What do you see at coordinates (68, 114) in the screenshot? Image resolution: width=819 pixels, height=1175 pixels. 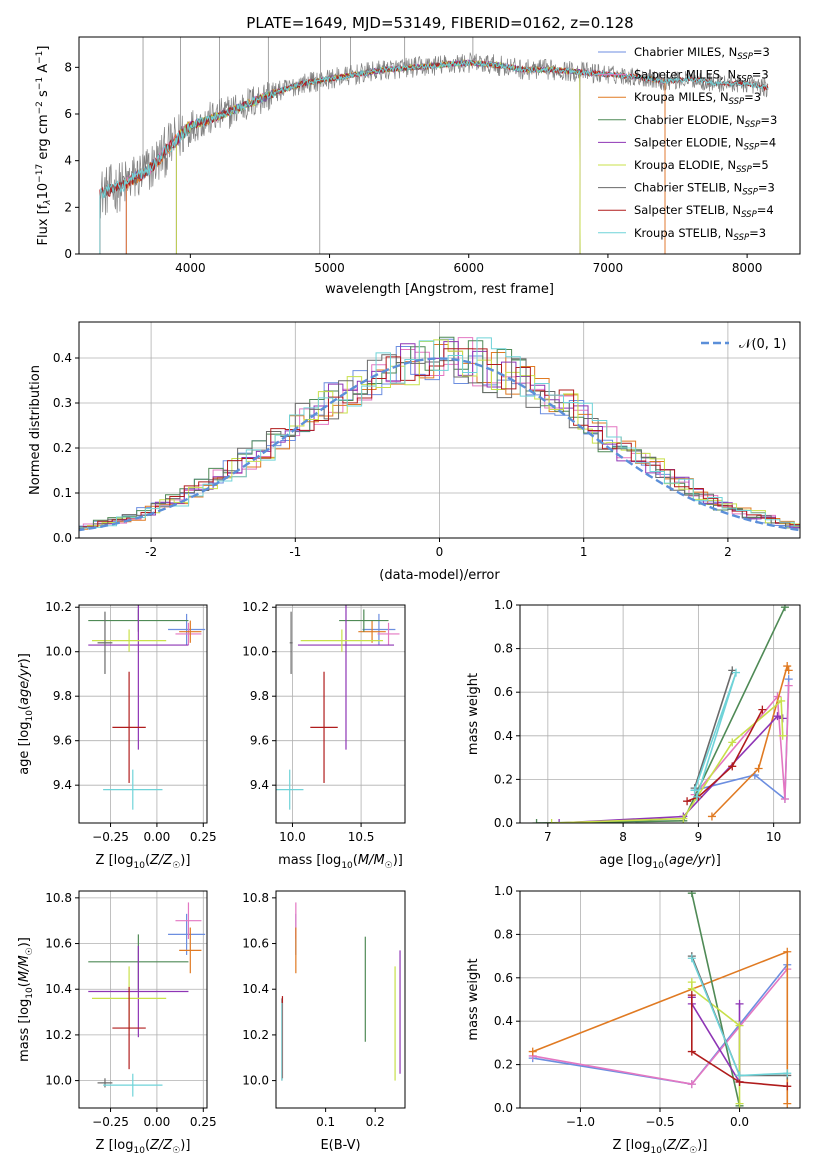 I see `y-tick-label: 6` at bounding box center [68, 114].